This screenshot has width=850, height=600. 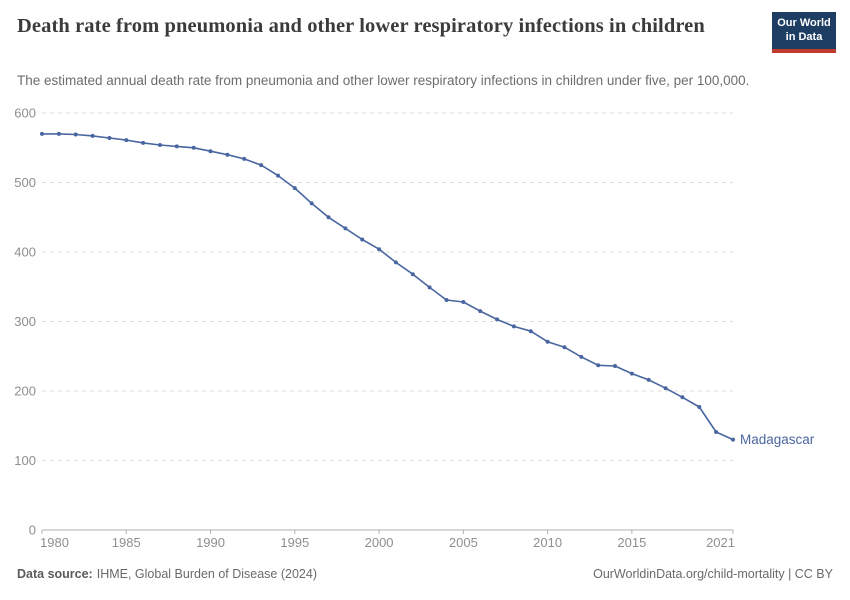 What do you see at coordinates (379, 542) in the screenshot?
I see `x-axis-label: 2000` at bounding box center [379, 542].